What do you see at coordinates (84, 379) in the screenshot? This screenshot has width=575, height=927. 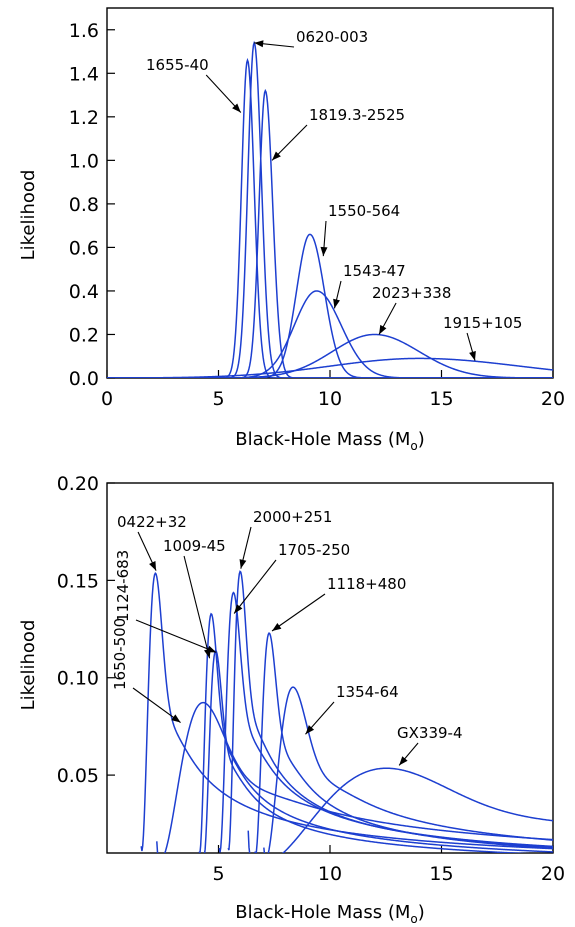 I see `top-ytick-label: 0.0` at bounding box center [84, 379].